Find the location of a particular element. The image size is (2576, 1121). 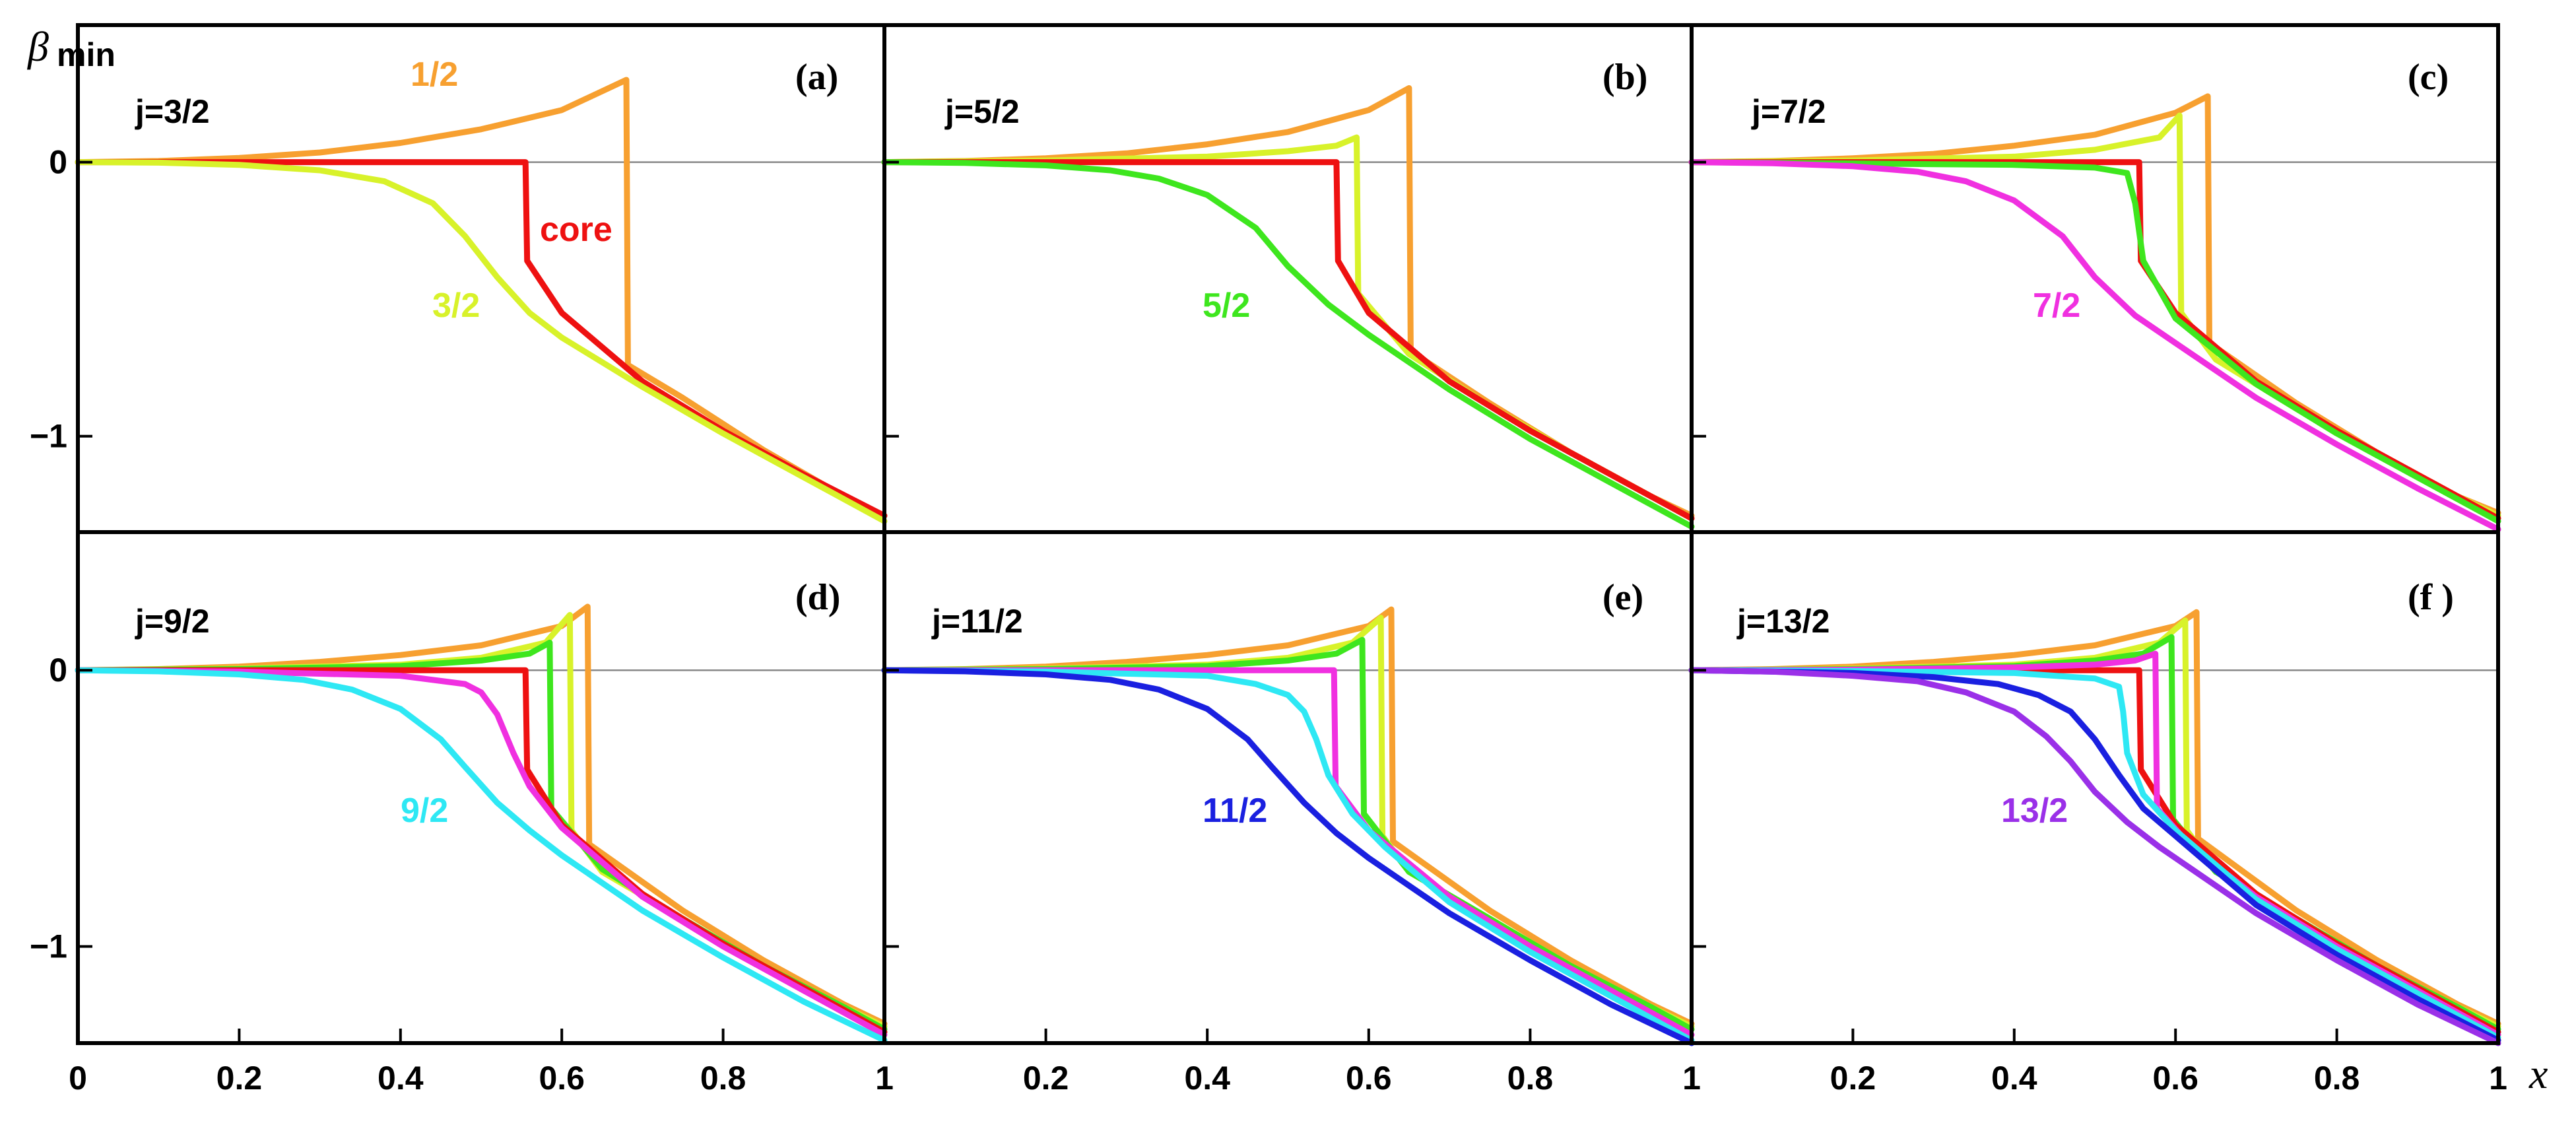

panel-title: j=13/2 is located at coordinates (1783, 621).